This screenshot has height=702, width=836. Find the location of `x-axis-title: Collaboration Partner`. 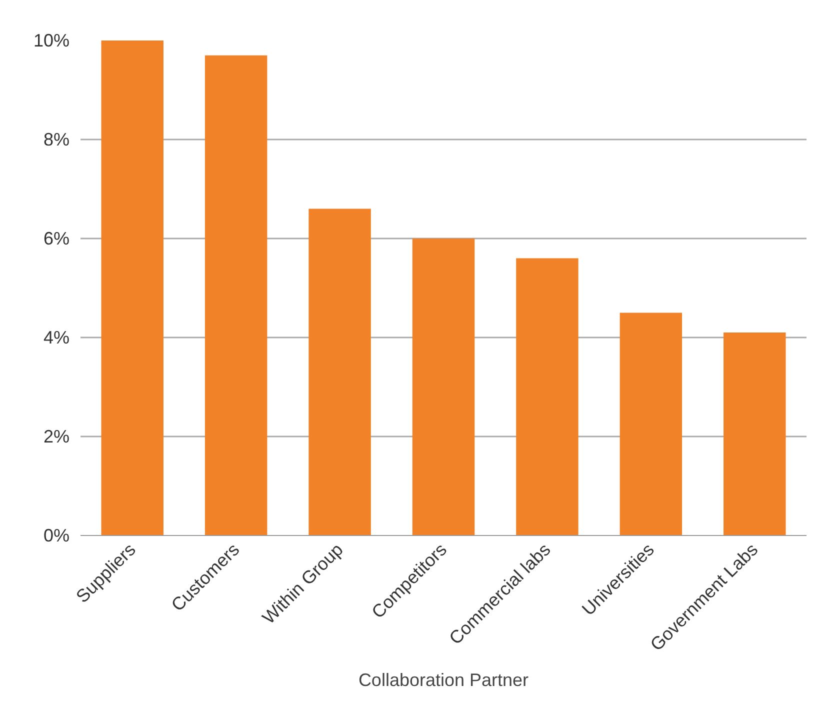

x-axis-title: Collaboration Partner is located at coordinates (443, 680).